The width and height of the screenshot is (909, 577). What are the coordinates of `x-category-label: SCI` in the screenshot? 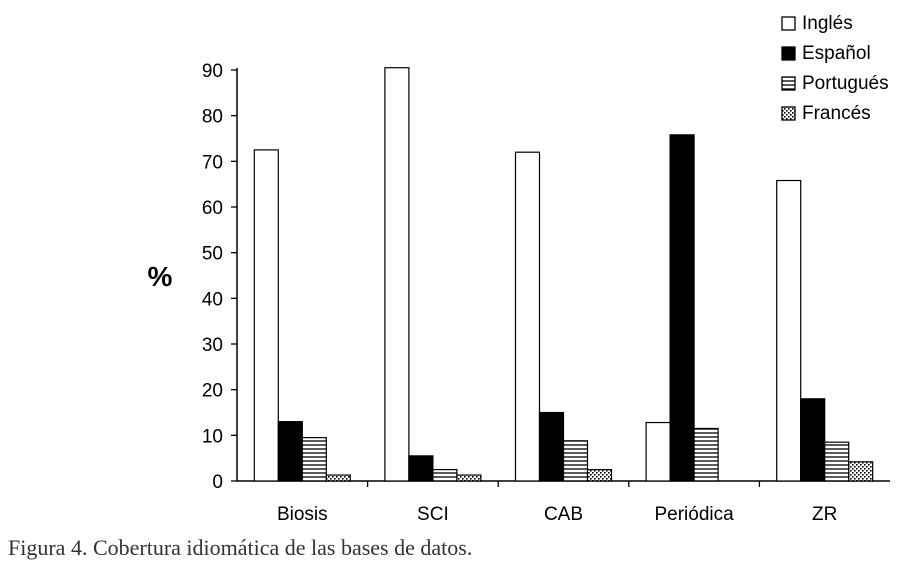 It's located at (433, 514).